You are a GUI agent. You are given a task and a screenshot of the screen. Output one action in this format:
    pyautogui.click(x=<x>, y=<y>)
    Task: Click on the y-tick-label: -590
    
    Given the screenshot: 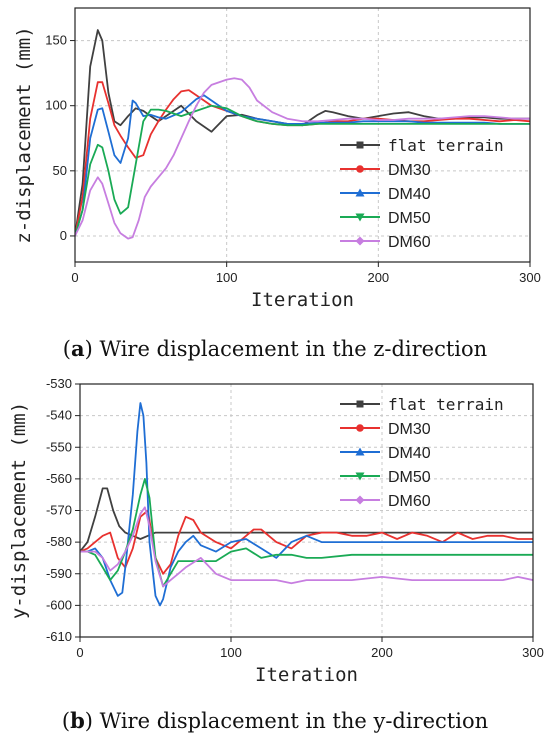 What is the action you would take?
    pyautogui.click(x=59, y=573)
    